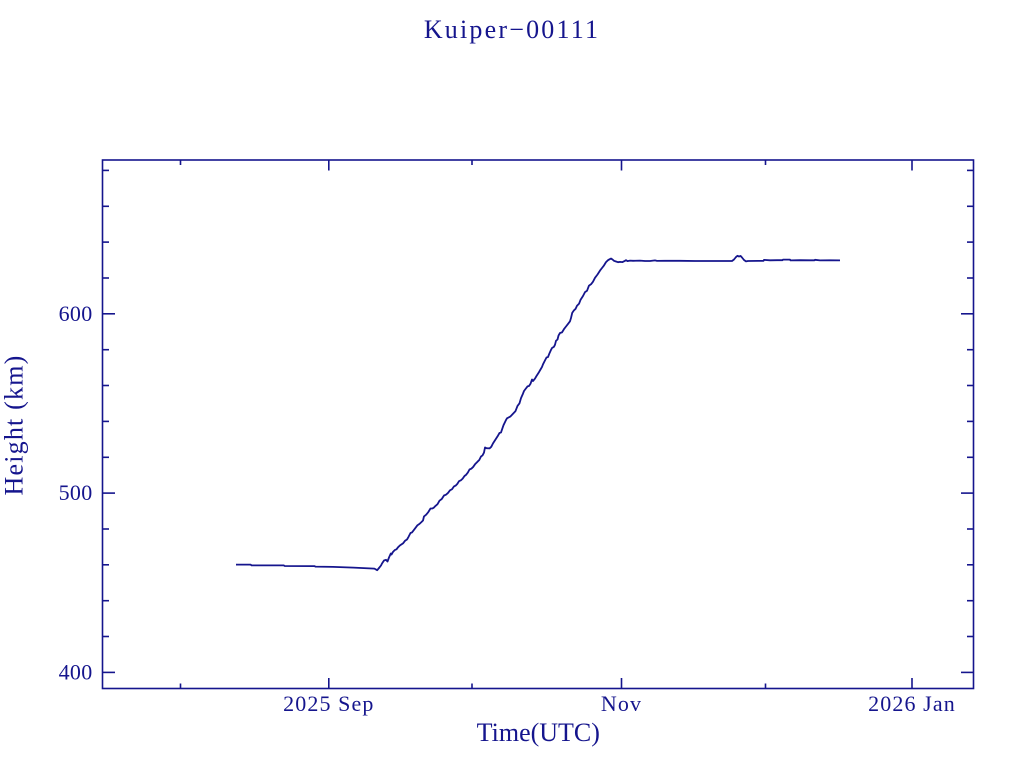 This screenshot has width=1024, height=768. What do you see at coordinates (912, 703) in the screenshot?
I see `svg-text: 2026 Jan` at bounding box center [912, 703].